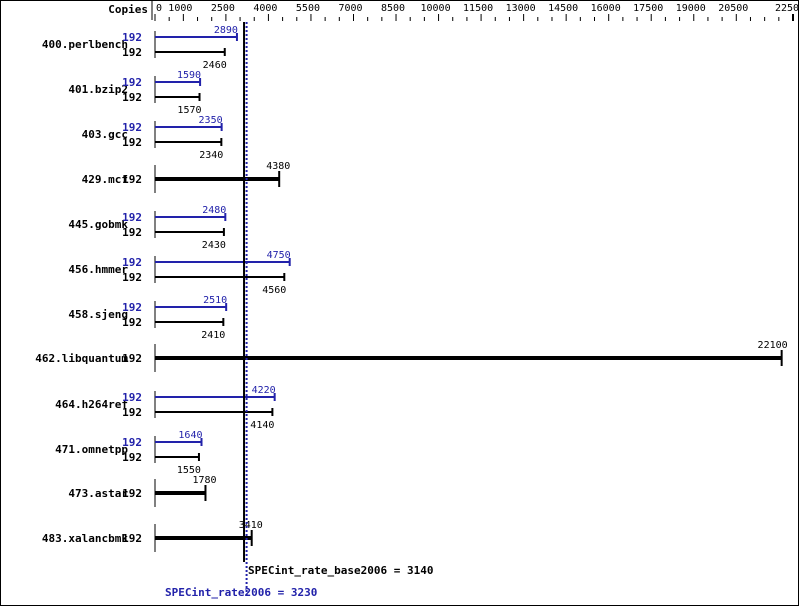 The width and height of the screenshot is (799, 606). I want to click on peak-value: 4750, so click(279, 255).